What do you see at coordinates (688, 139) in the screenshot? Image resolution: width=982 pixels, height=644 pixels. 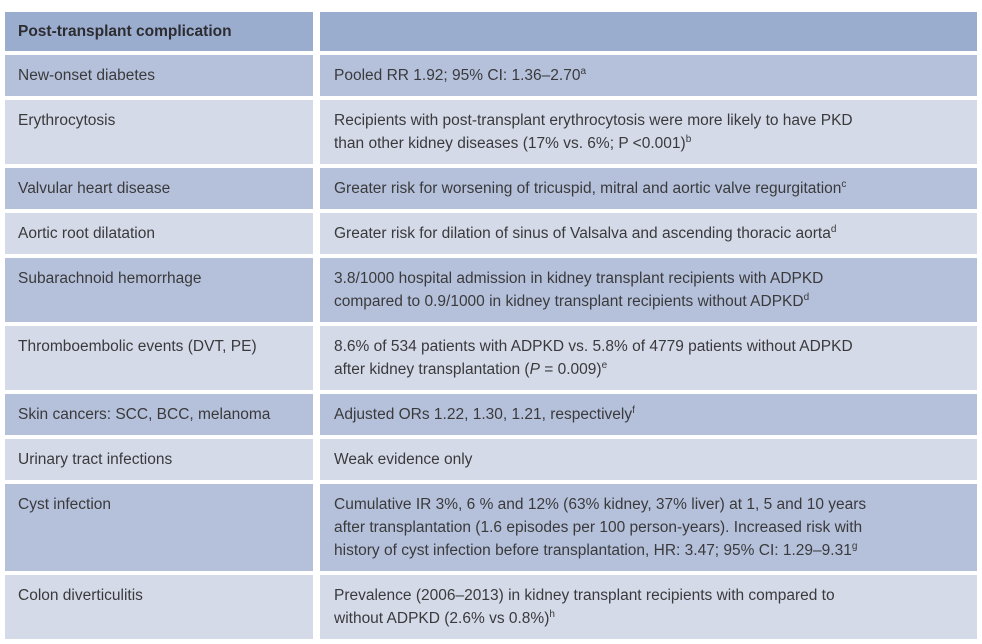 I see `footnote-superscript: b` at bounding box center [688, 139].